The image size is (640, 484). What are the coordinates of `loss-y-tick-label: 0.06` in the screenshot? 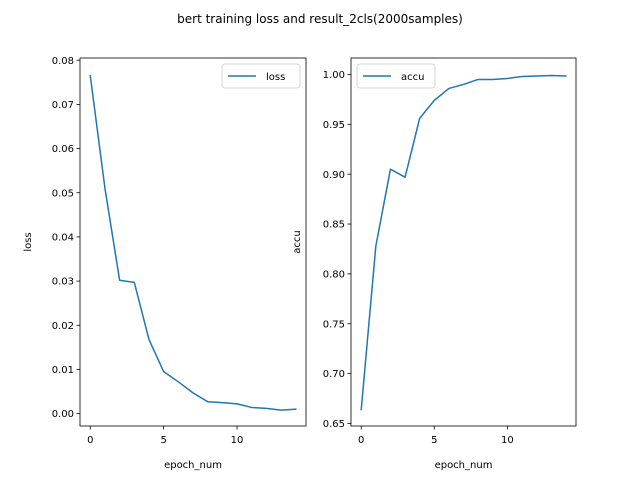 It's located at (63, 149).